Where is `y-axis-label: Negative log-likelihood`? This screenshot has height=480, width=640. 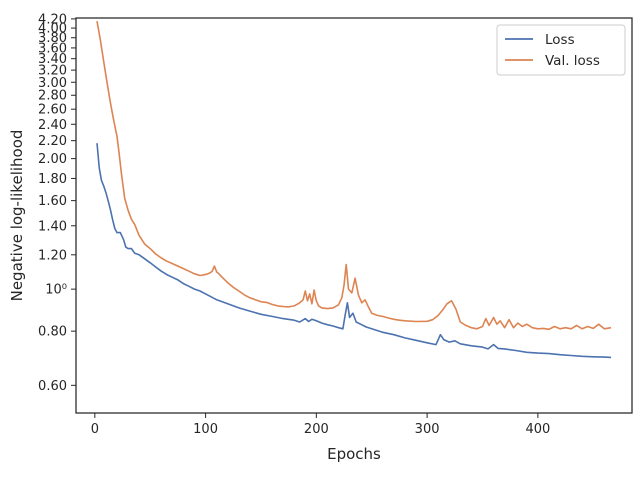 y-axis-label: Negative log-likelihood is located at coordinates (17, 216).